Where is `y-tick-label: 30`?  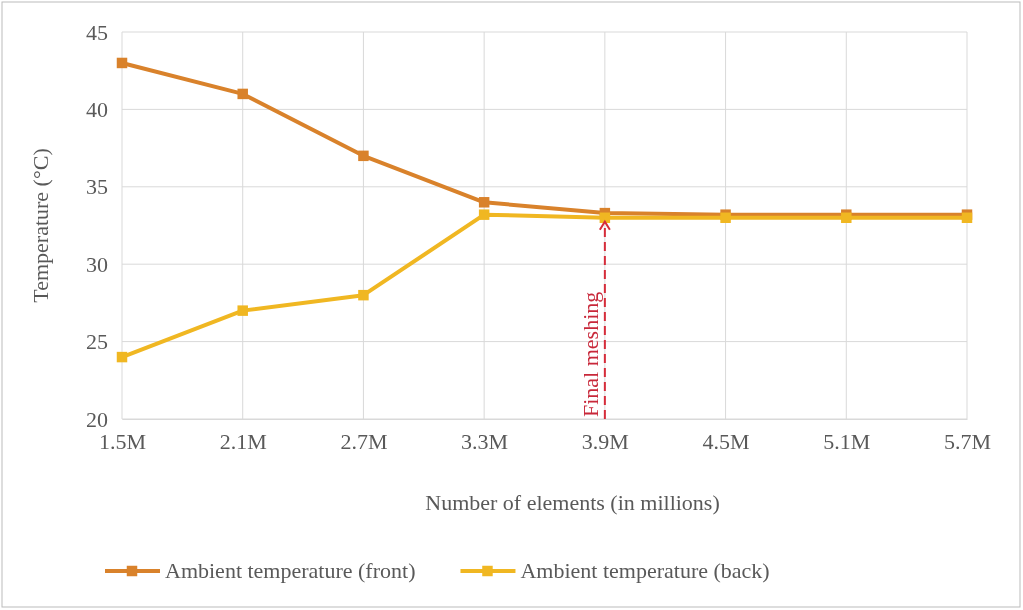
y-tick-label: 30 is located at coordinates (97, 264).